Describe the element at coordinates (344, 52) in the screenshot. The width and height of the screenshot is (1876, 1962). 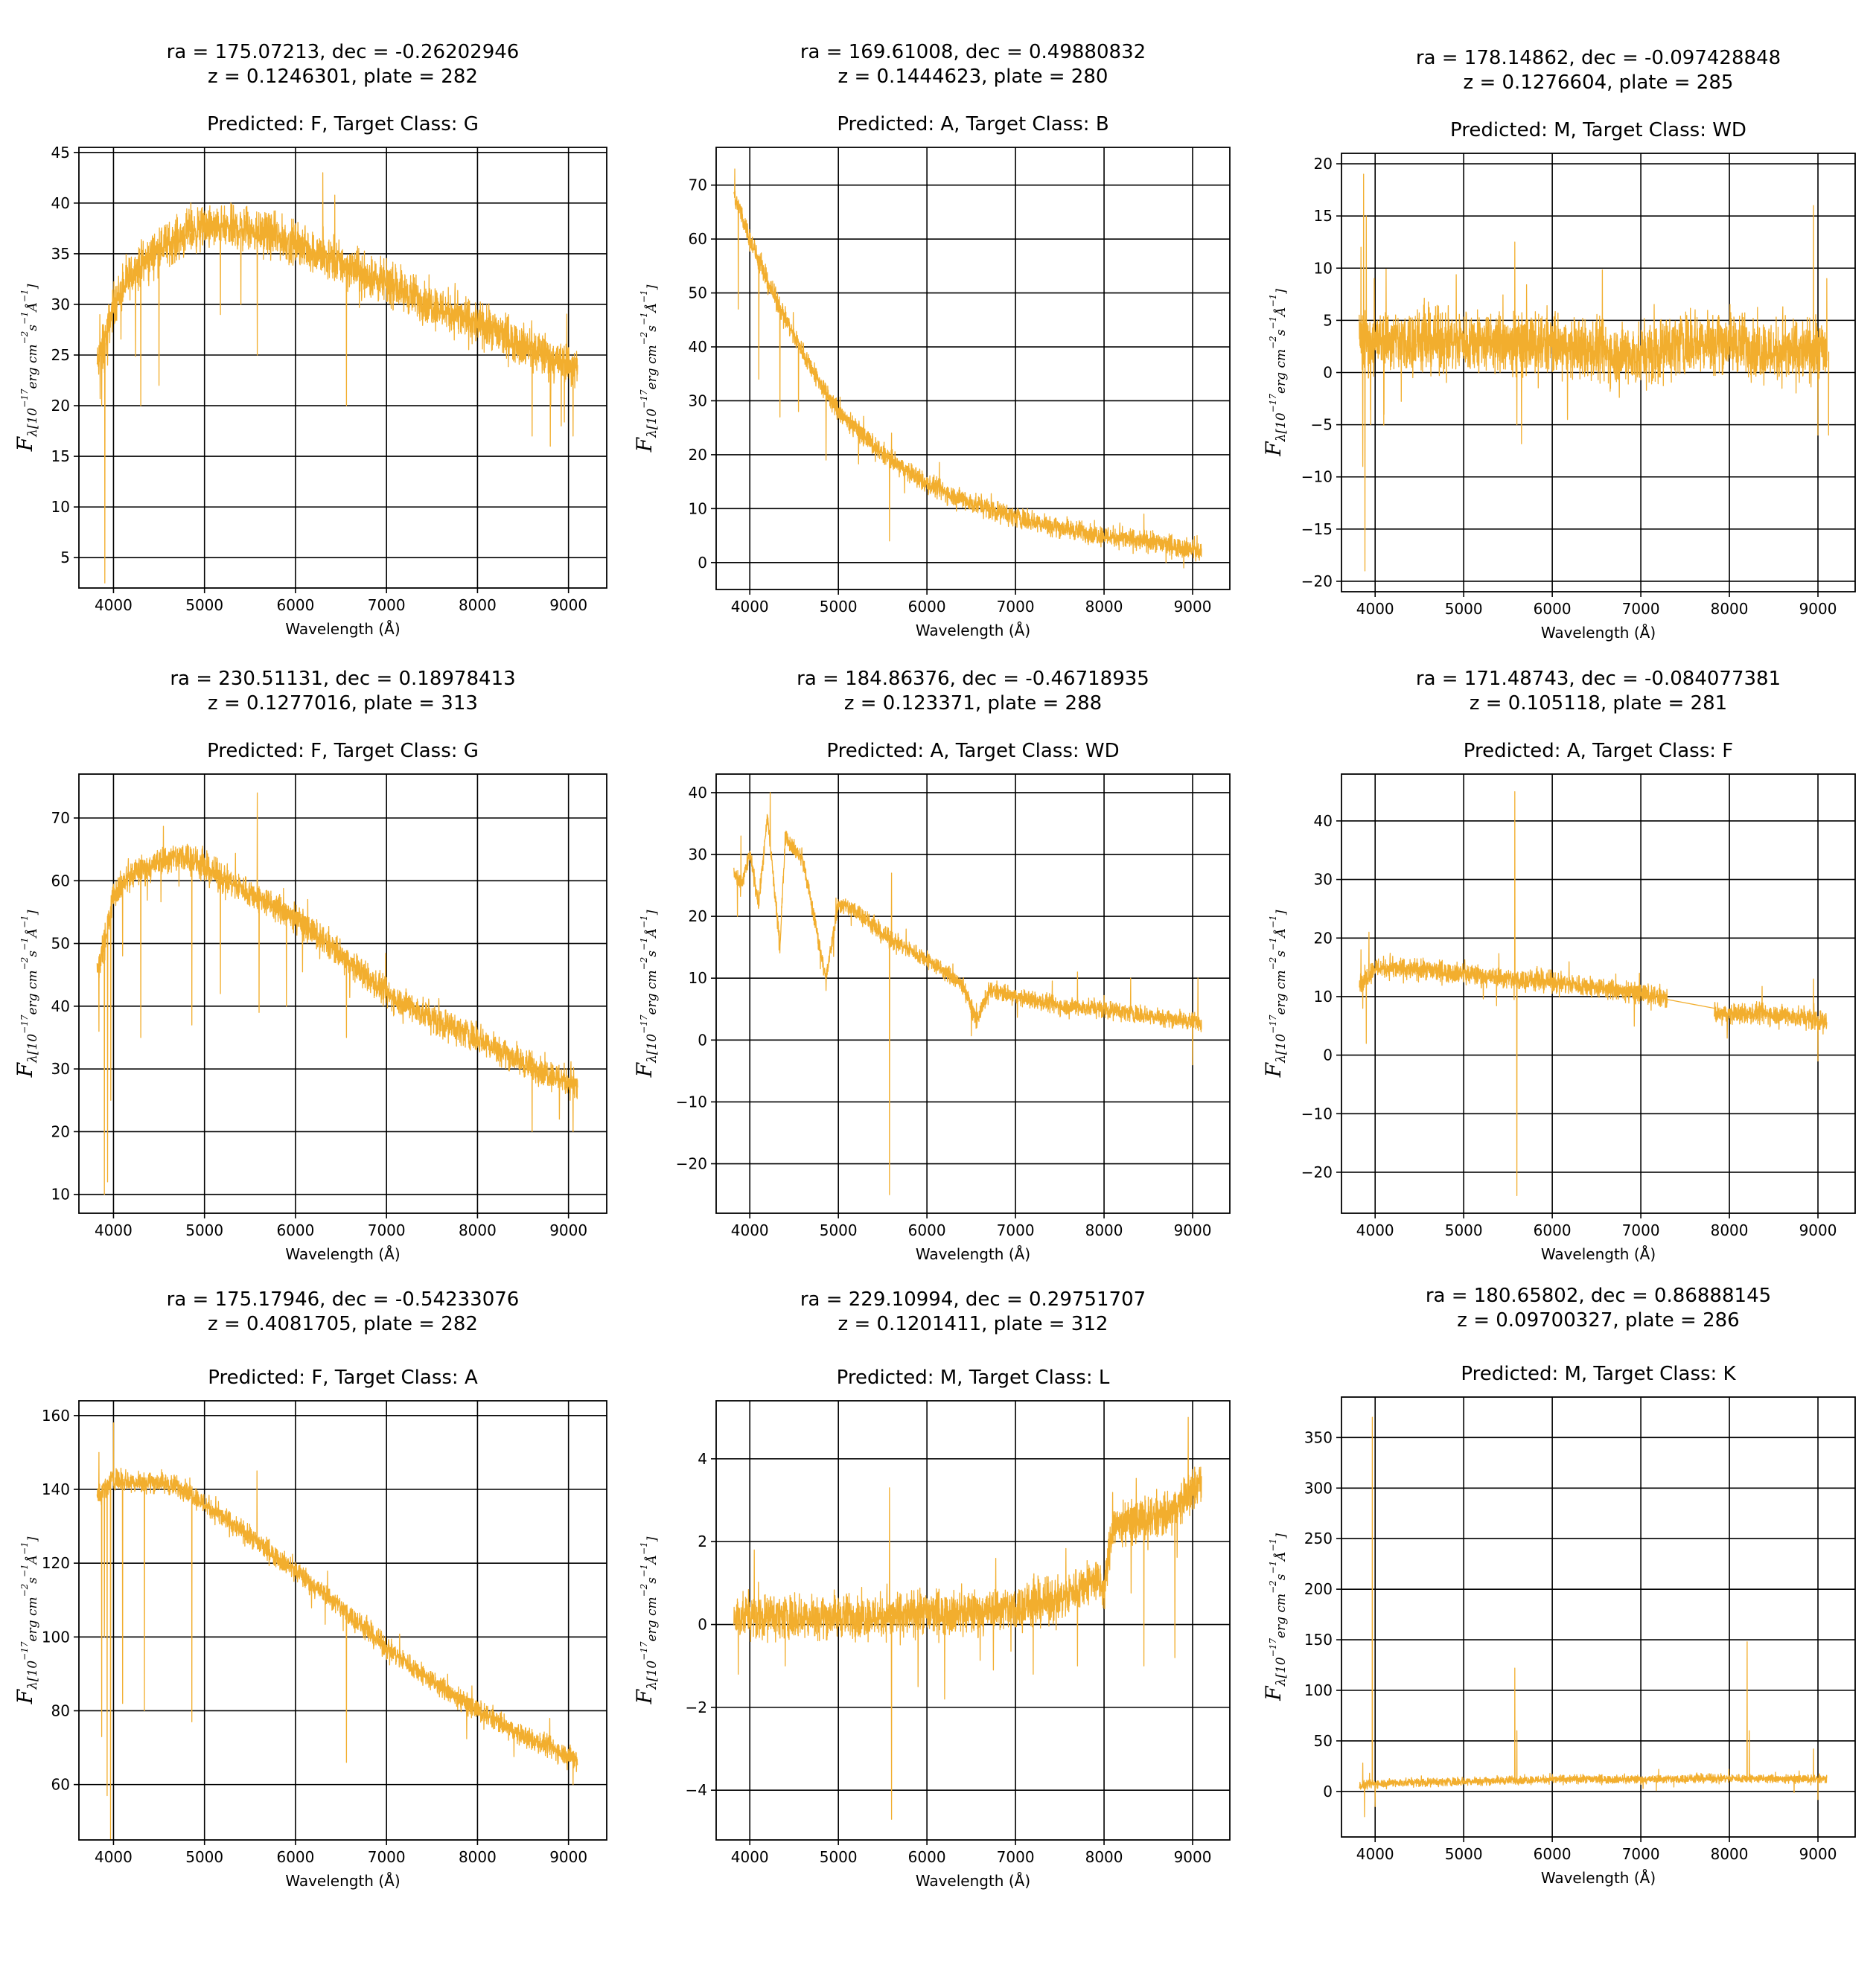
I see `panel-title-line1: ra = 175.07213, dec = -0.26202946` at that location.